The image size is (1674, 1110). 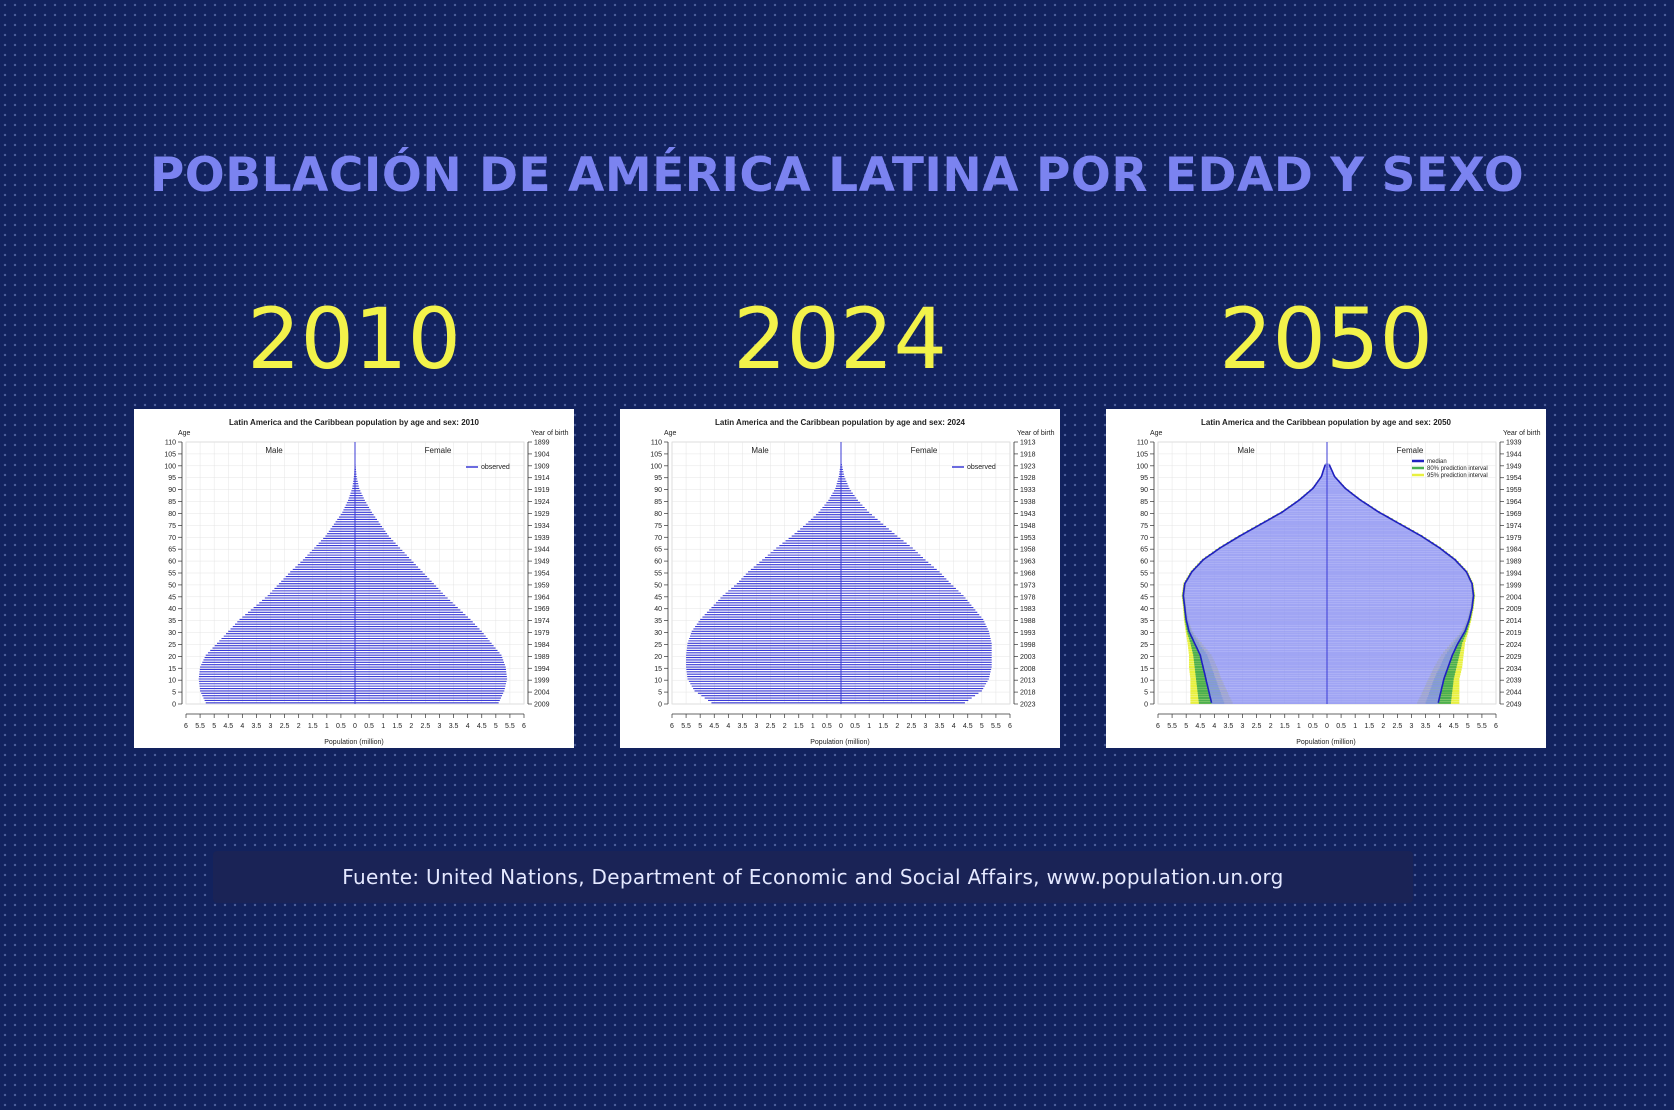 I want to click on birth-year-tick-label: 2013, so click(x=1028, y=681).